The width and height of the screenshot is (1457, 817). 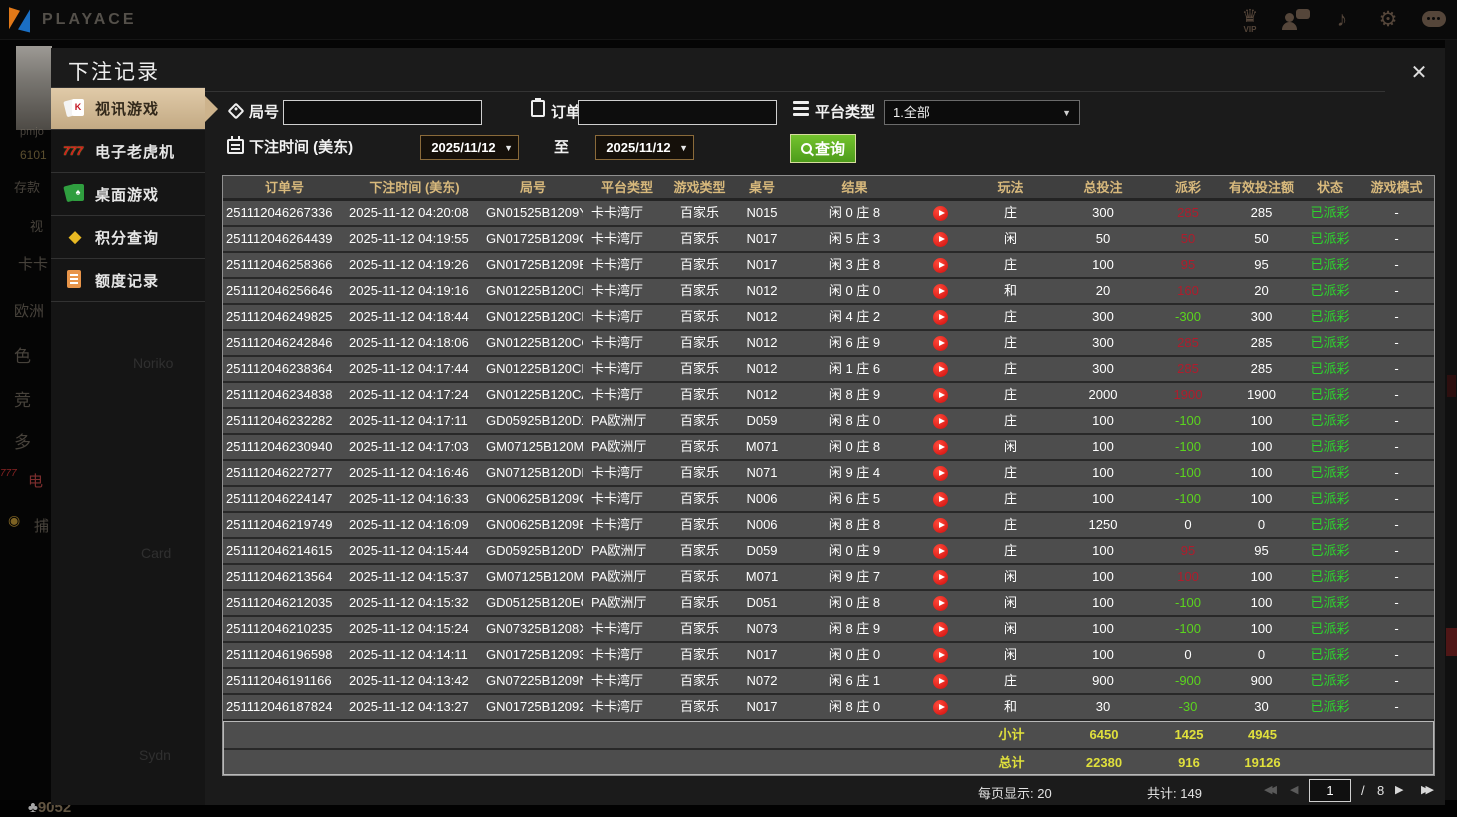 What do you see at coordinates (33, 155) in the screenshot?
I see `bg-balance: 6101` at bounding box center [33, 155].